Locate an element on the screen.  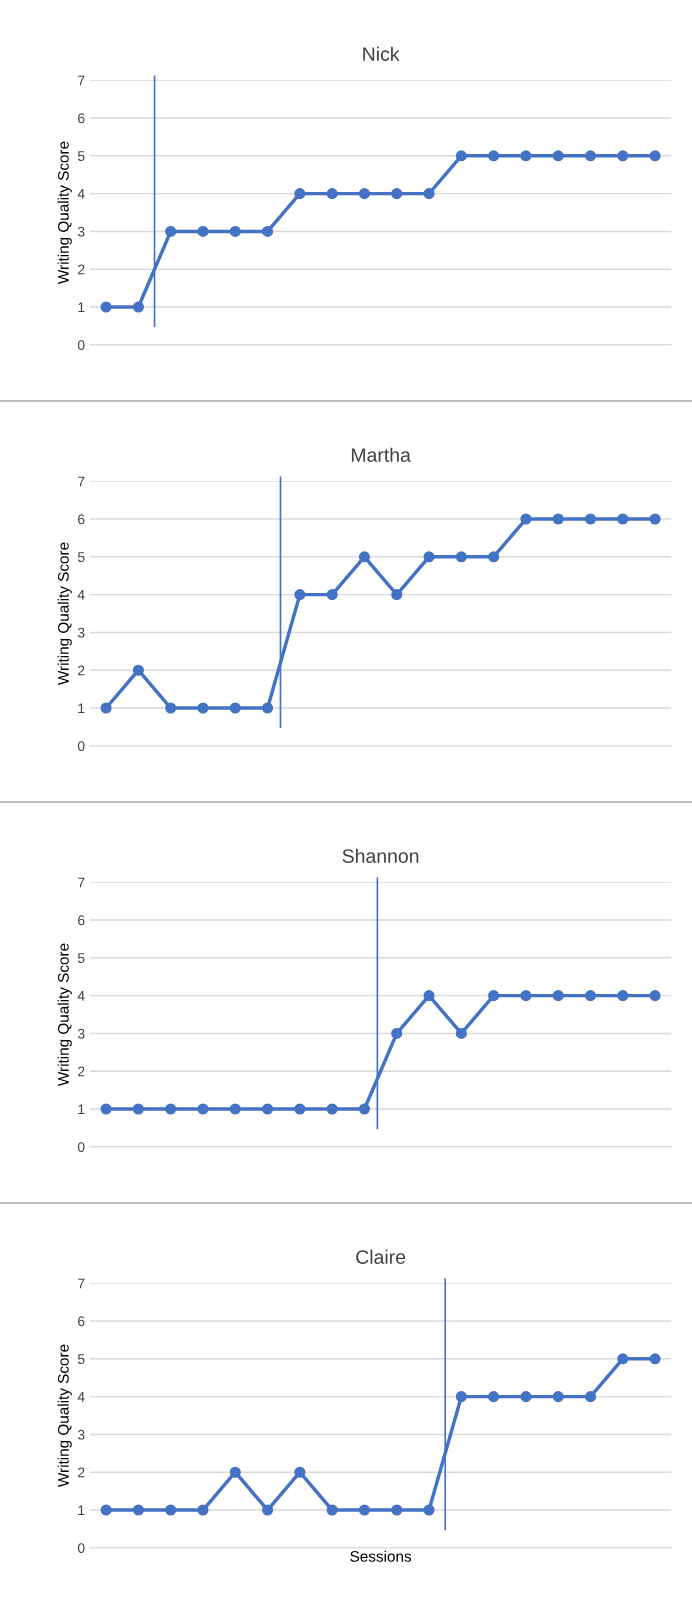
chart-title: Martha is located at coordinates (381, 454).